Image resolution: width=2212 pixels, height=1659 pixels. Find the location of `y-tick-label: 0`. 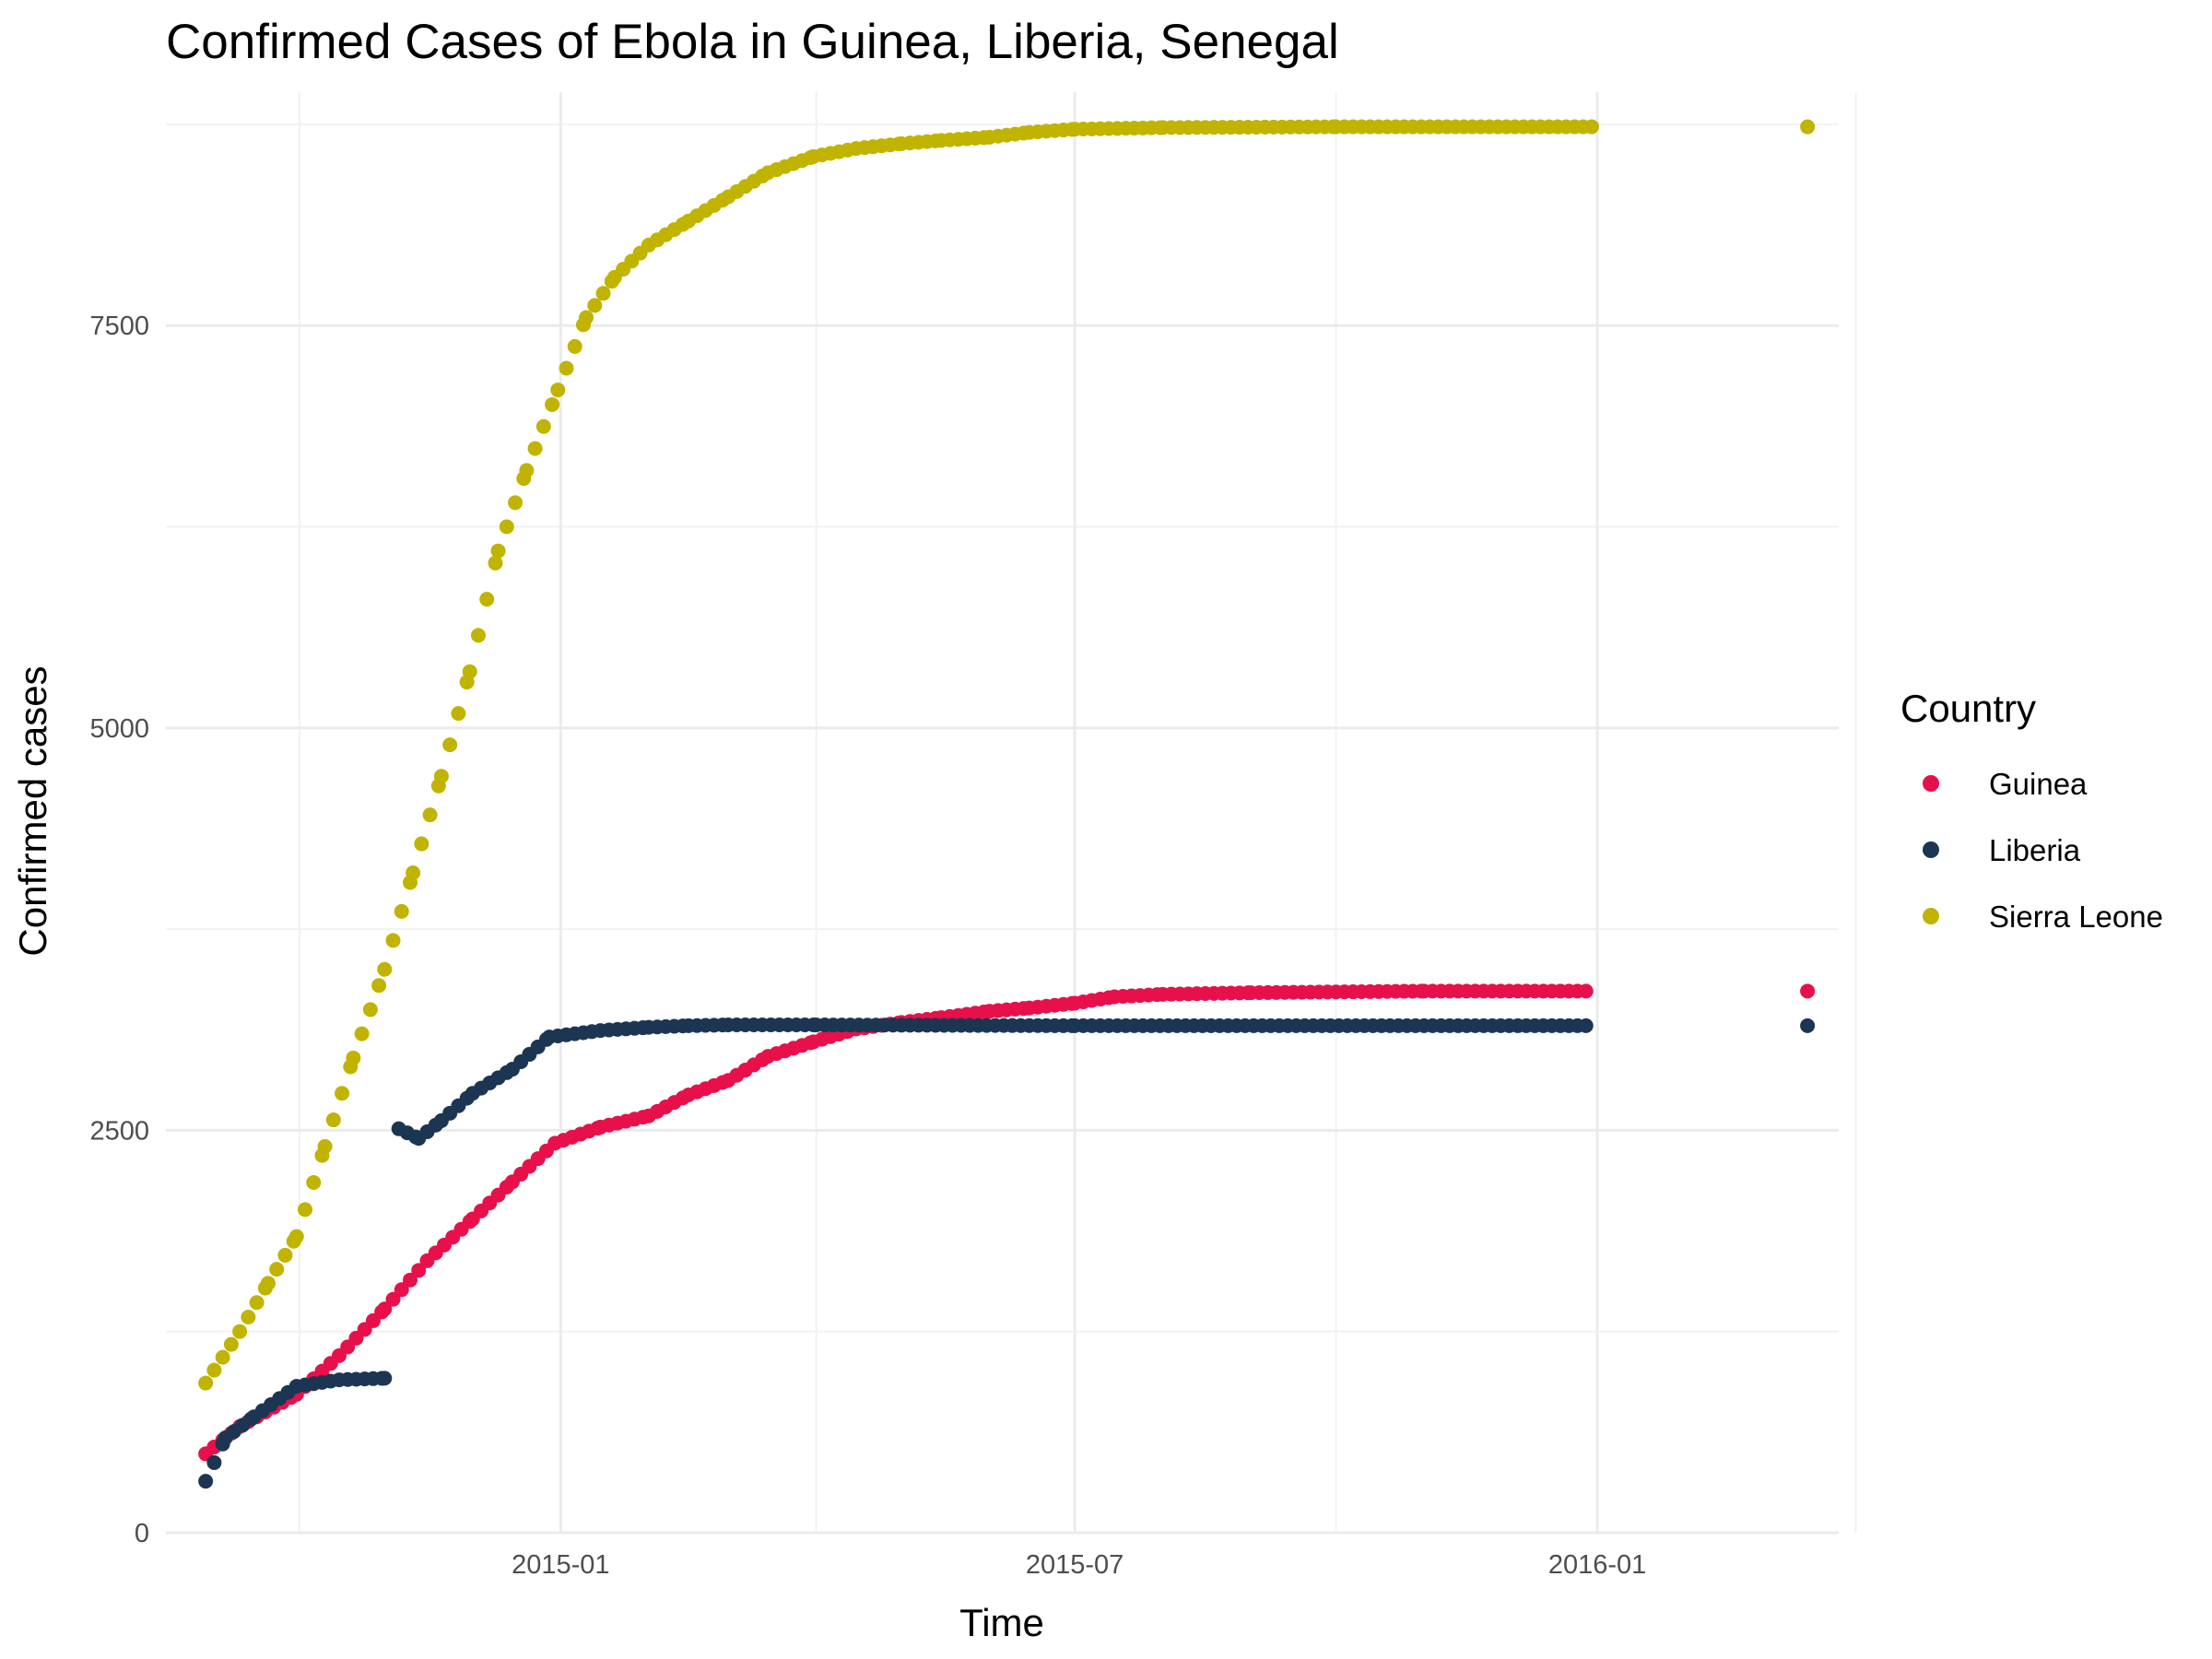

y-tick-label: 0 is located at coordinates (142, 1533).